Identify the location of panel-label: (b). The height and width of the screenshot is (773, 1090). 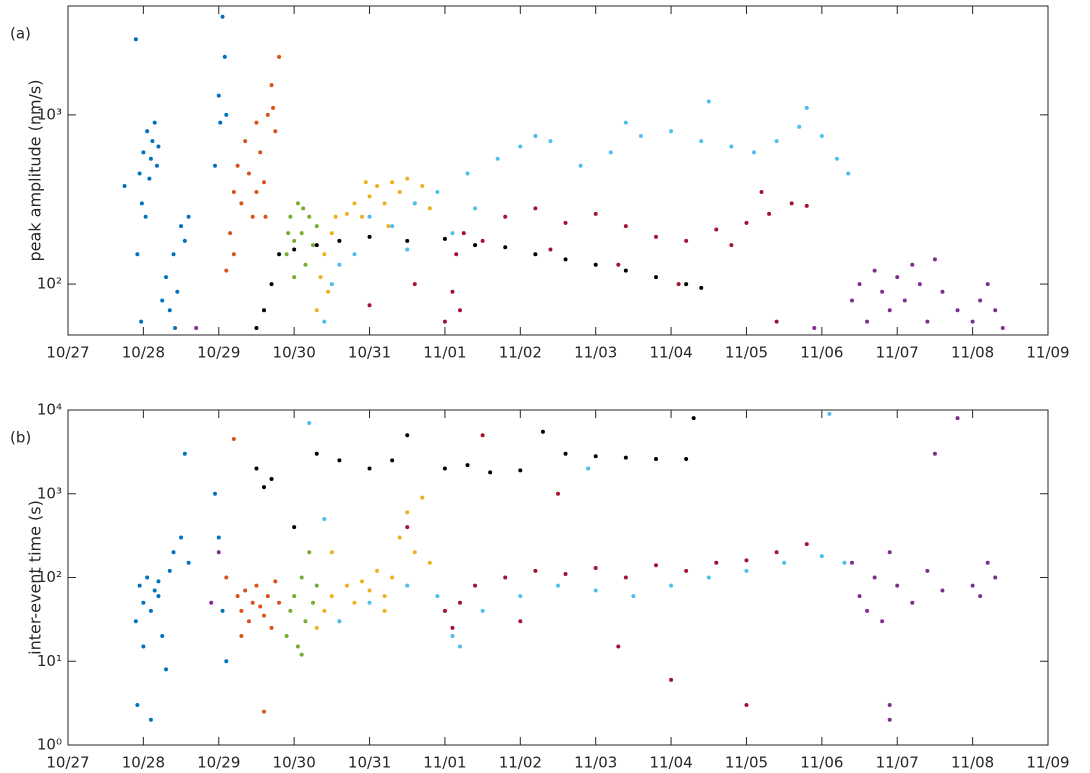
(20, 438).